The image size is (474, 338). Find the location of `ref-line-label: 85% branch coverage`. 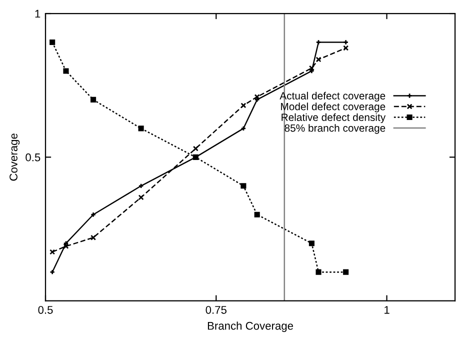

ref-line-label: 85% branch coverage is located at coordinates (335, 129).